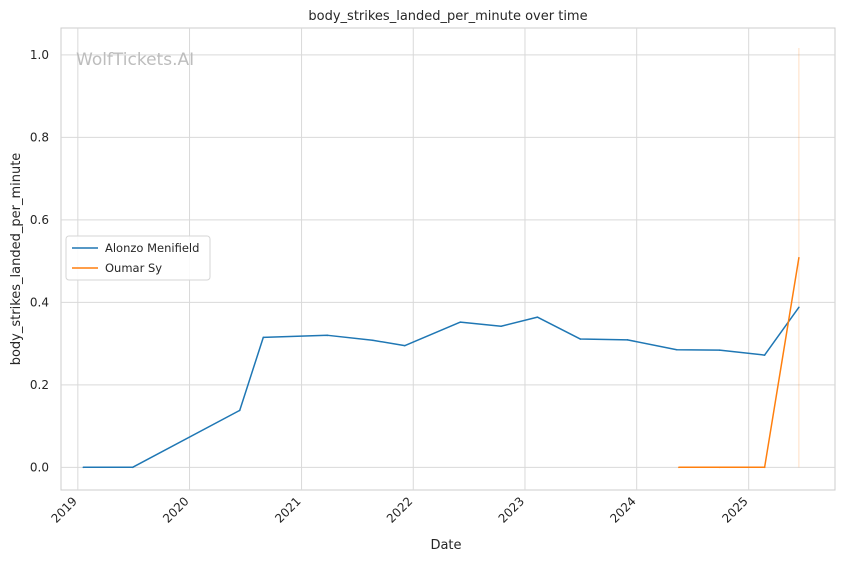 The width and height of the screenshot is (844, 561). What do you see at coordinates (39, 385) in the screenshot?
I see `y-tick-label: 0.2` at bounding box center [39, 385].